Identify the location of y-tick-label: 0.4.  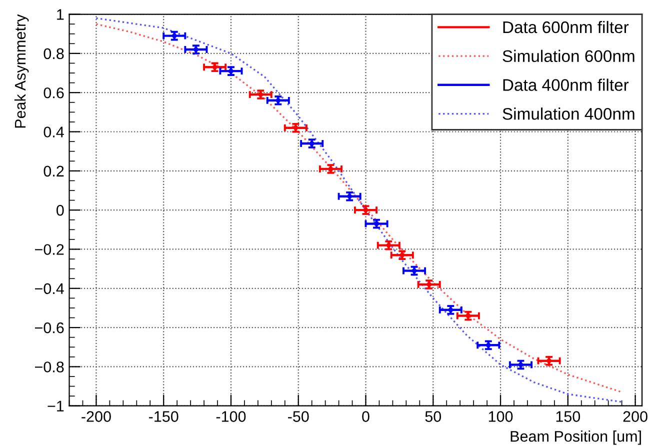
(54, 132).